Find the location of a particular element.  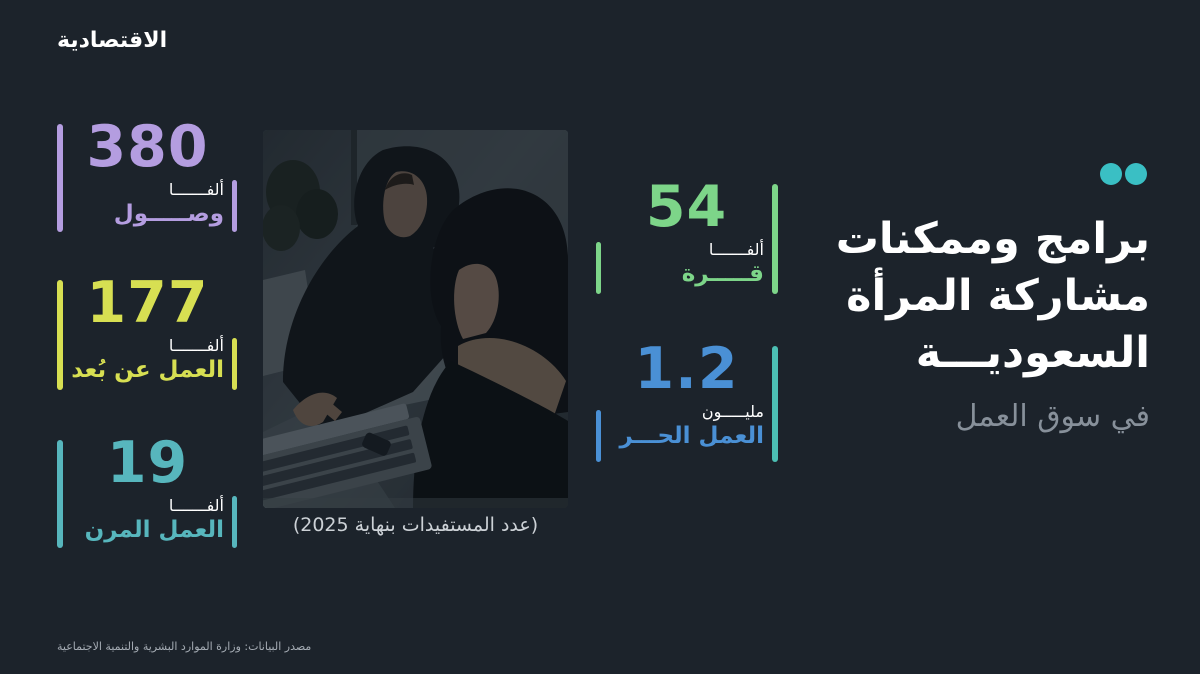

stat-label: وصـــــول is located at coordinates (168, 213).